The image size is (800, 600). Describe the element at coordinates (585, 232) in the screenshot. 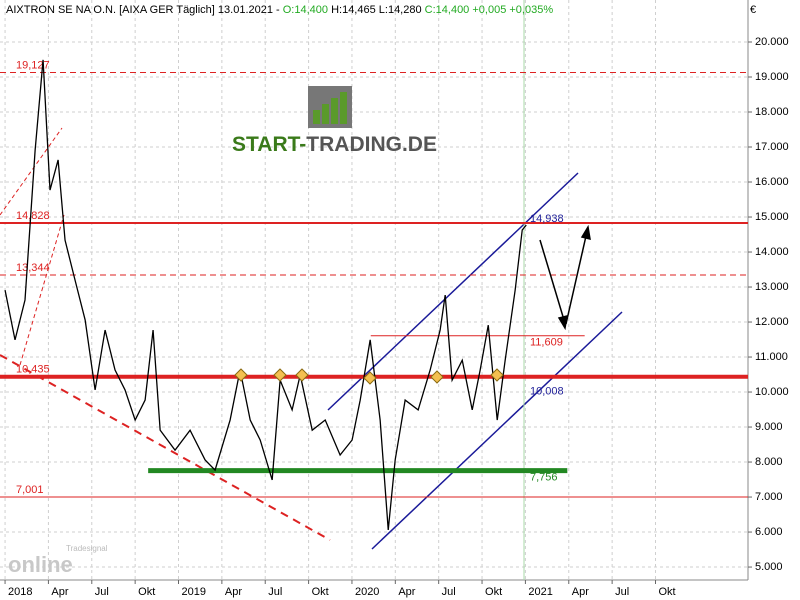

I see `arrow-head` at that location.